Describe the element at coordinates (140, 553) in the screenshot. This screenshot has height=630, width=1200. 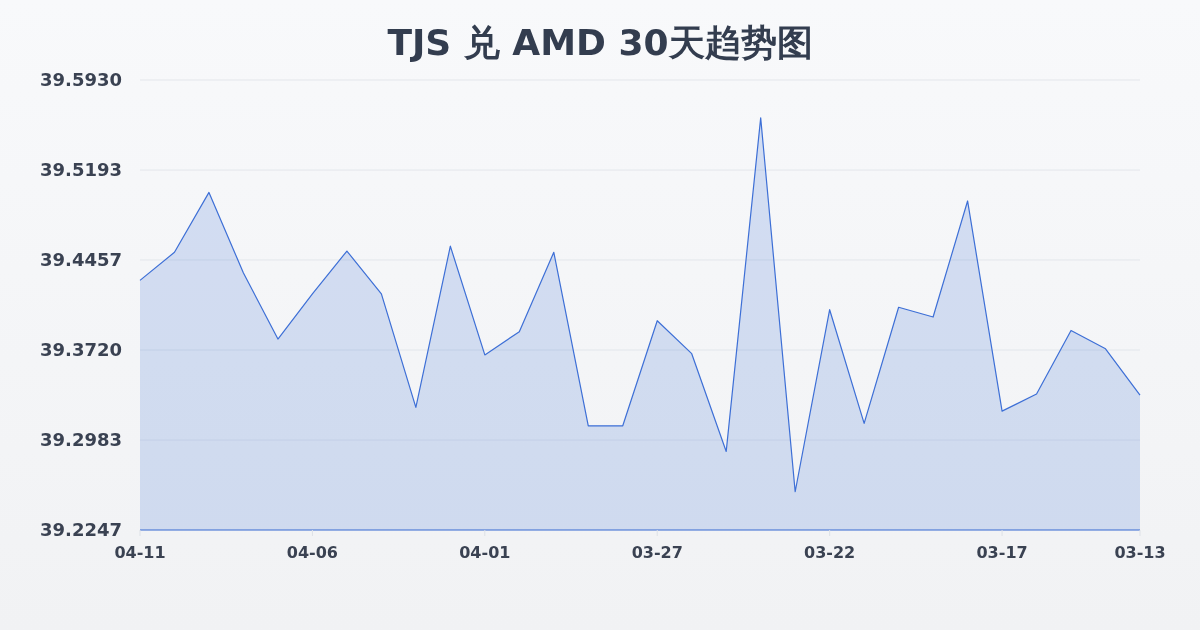
I see `x-tick-label: 04-11` at that location.